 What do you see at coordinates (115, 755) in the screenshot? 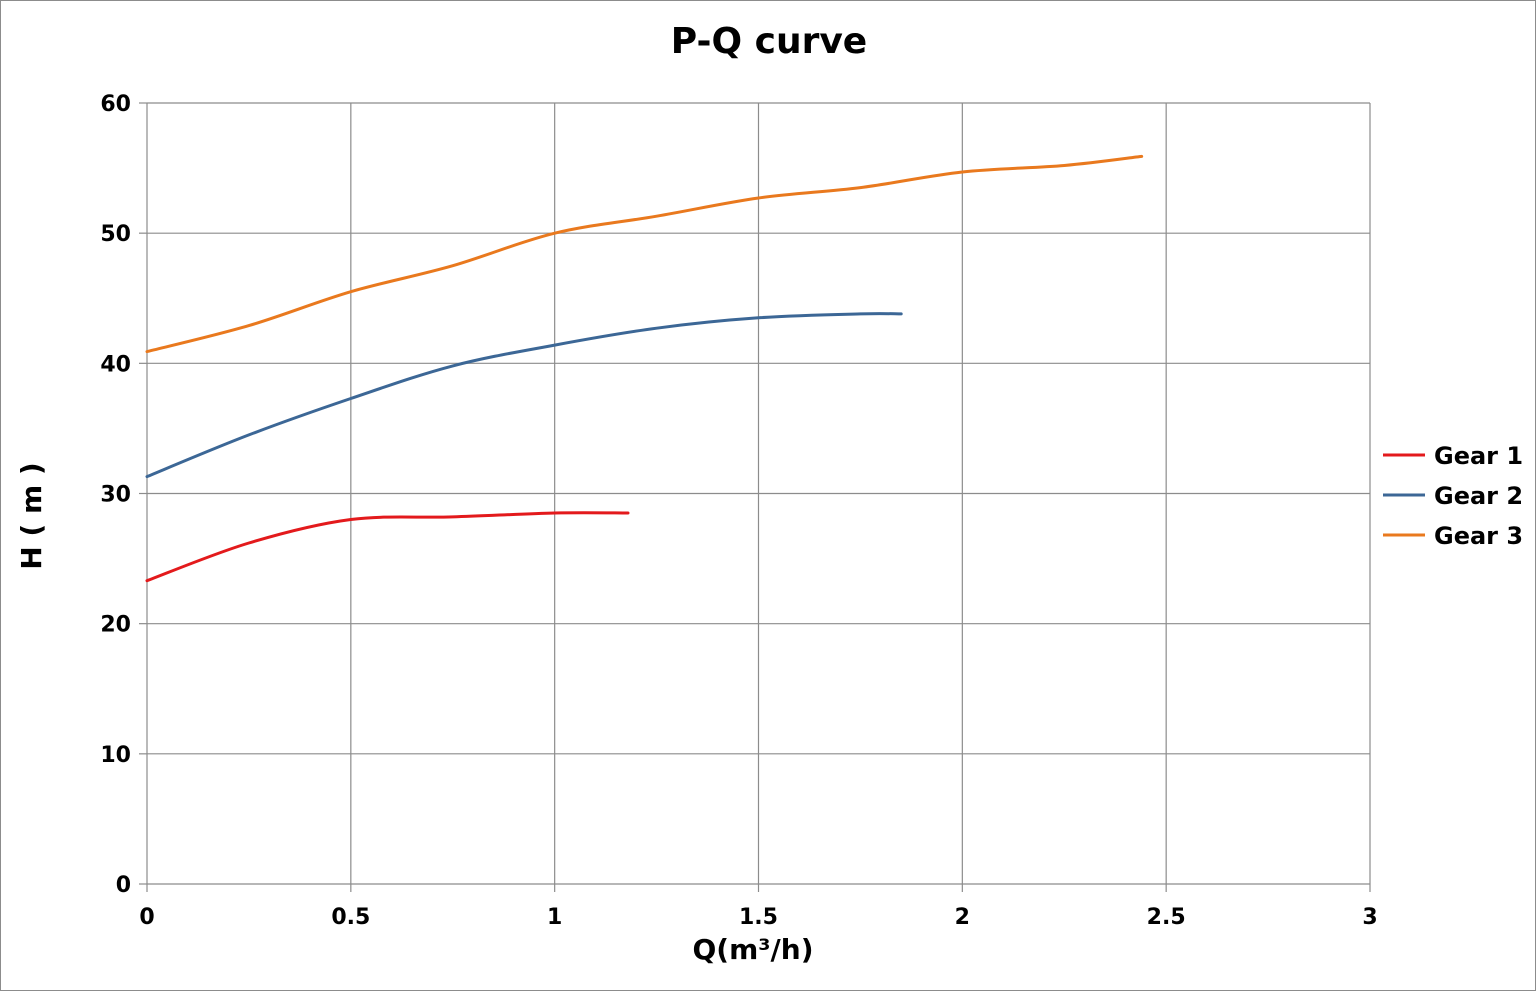
I see `y-tick-label: 10` at bounding box center [115, 755].